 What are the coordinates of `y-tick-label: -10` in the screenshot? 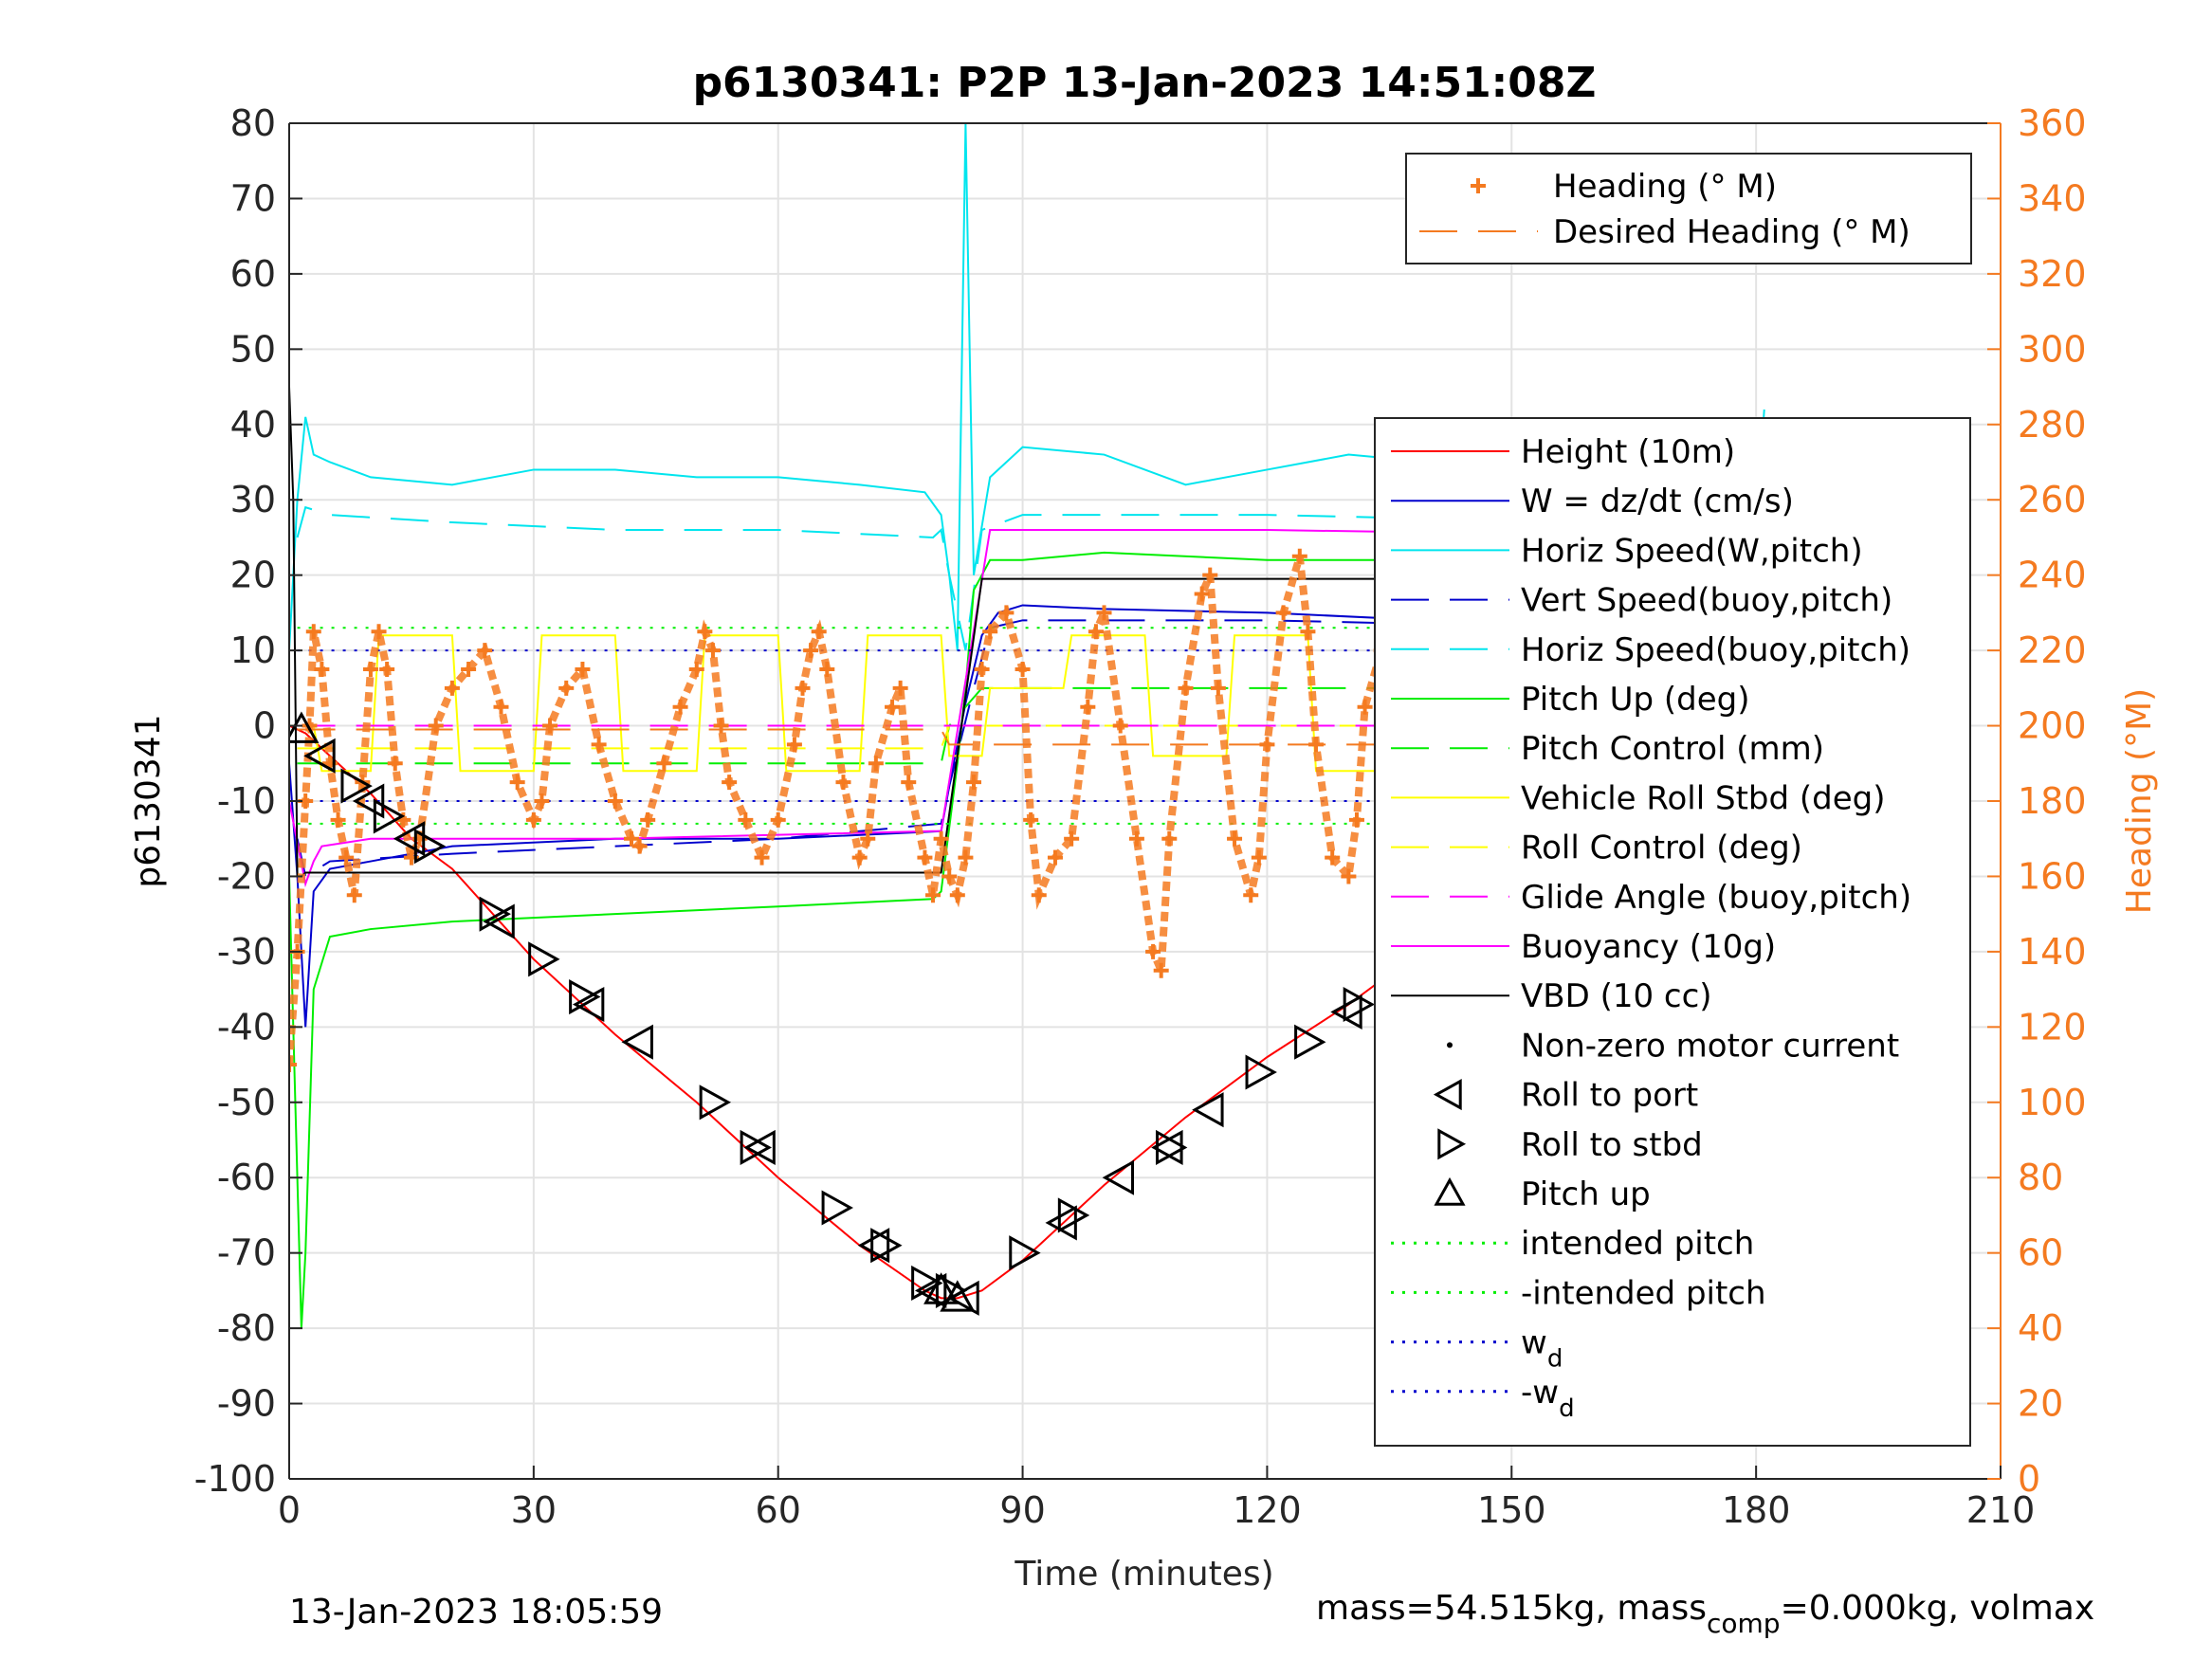 It's located at (246, 801).